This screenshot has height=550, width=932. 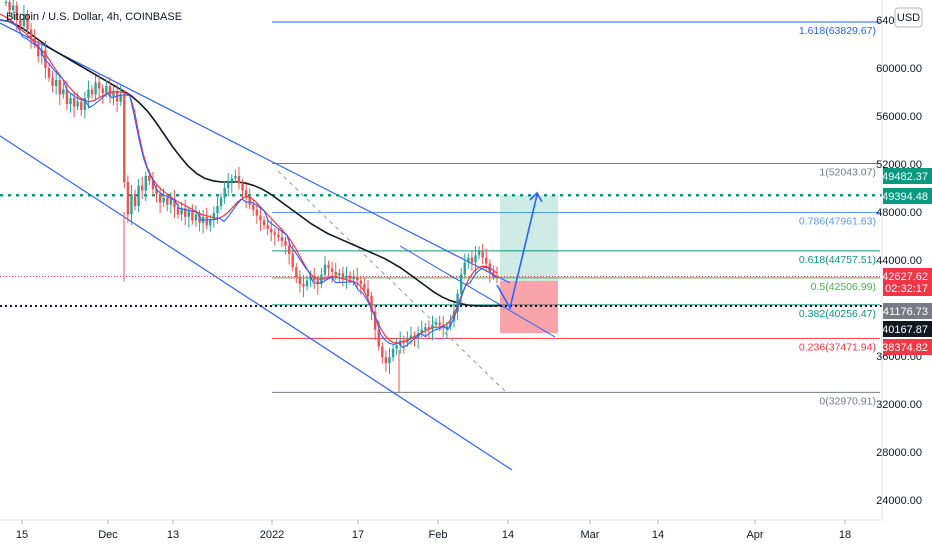 I want to click on price-tag: 49394.48, so click(x=907, y=196).